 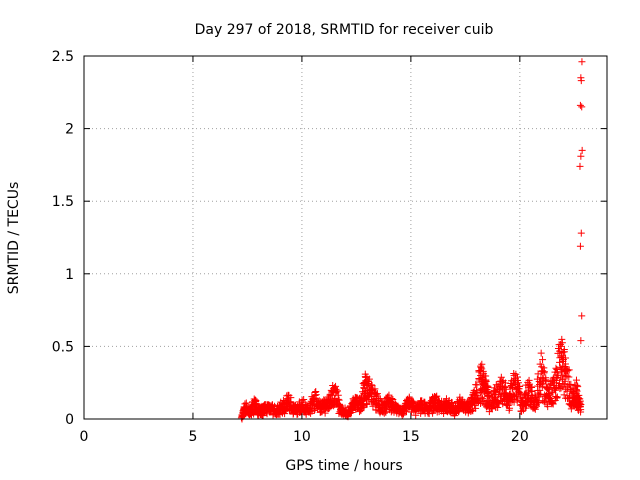 What do you see at coordinates (84, 437) in the screenshot?
I see `x-tick-label: 0` at bounding box center [84, 437].